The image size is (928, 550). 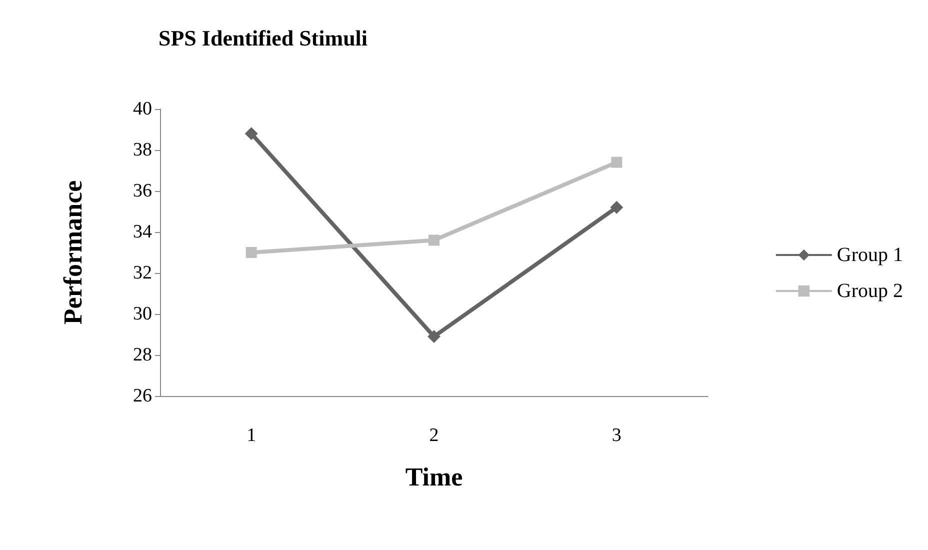 What do you see at coordinates (617, 435) in the screenshot?
I see `x-tick-label: 3` at bounding box center [617, 435].